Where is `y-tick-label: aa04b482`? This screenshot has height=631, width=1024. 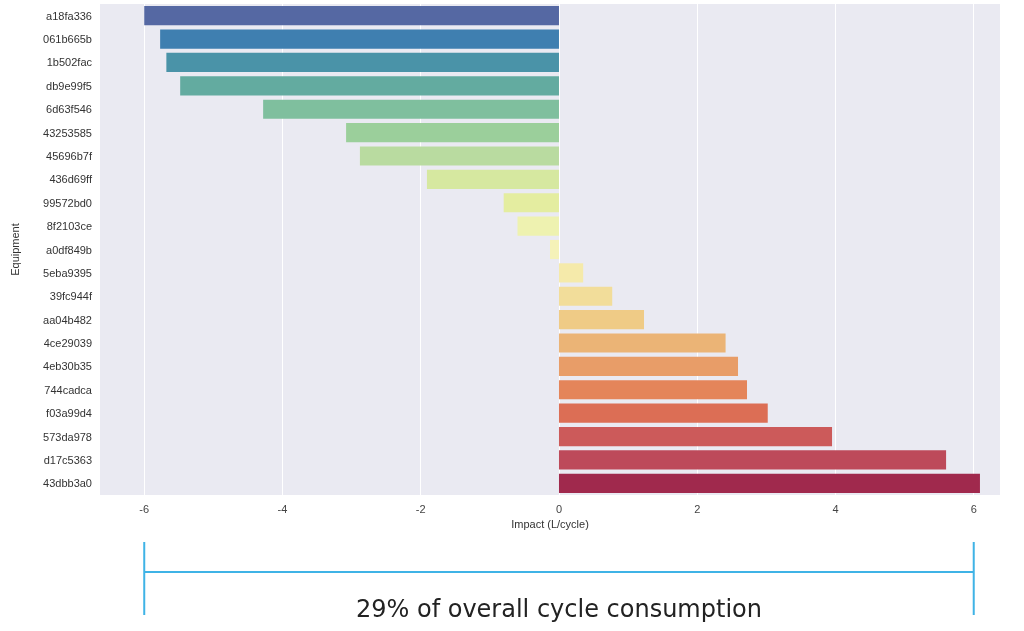
y-tick-label: aa04b482 is located at coordinates (67, 319).